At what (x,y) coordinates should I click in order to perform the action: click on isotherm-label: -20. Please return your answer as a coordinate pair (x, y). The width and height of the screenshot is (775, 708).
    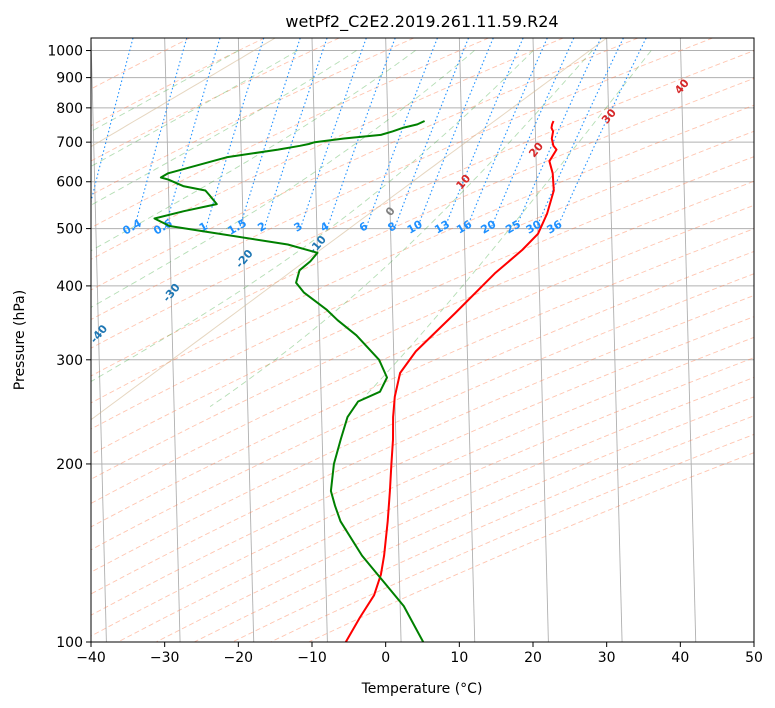
    Looking at the image, I should click on (244, 259).